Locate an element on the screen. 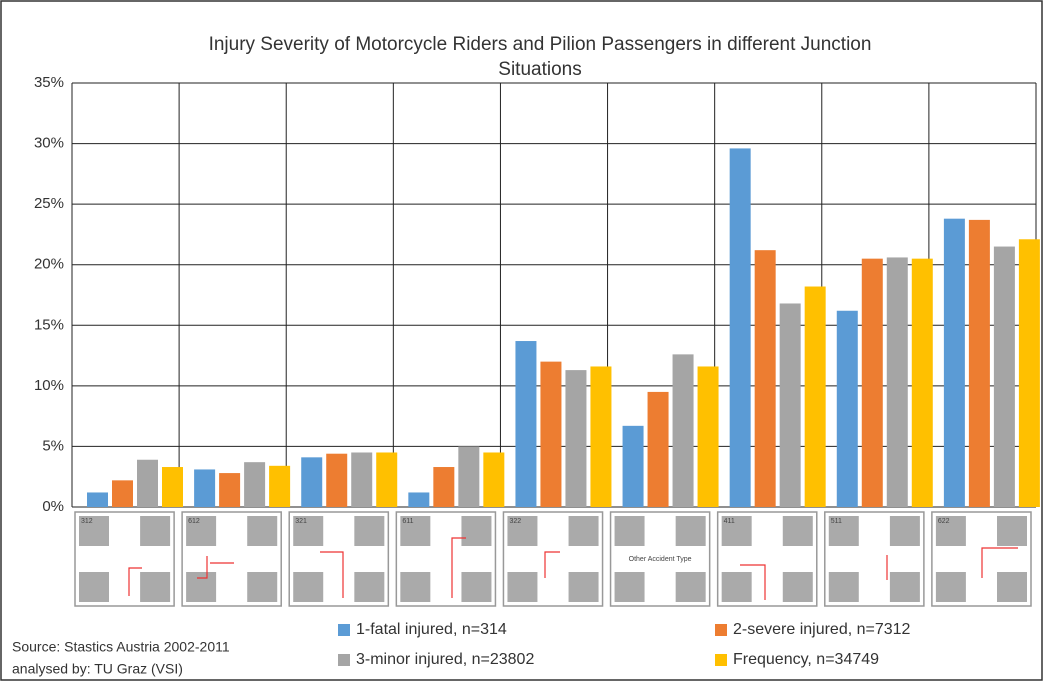  x-tick-label: 312 is located at coordinates (87, 521).